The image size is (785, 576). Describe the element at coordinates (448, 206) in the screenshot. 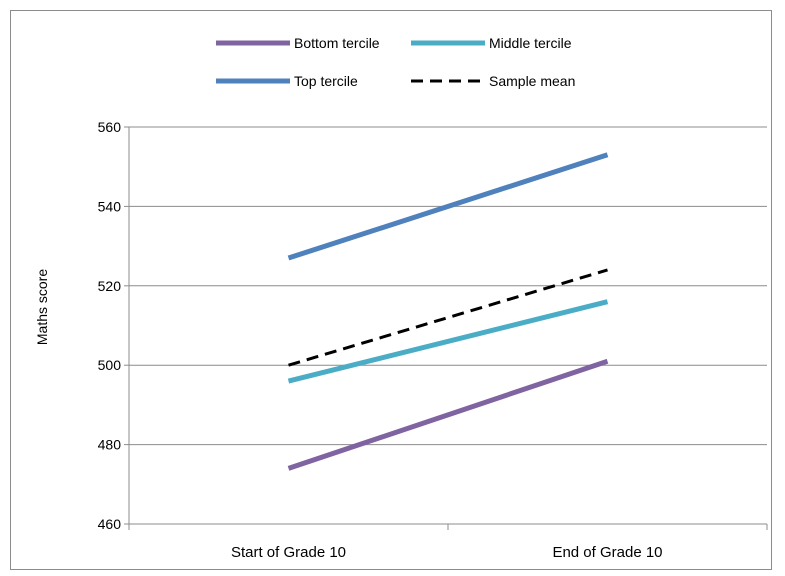

I see `series-line-top-tercile` at that location.